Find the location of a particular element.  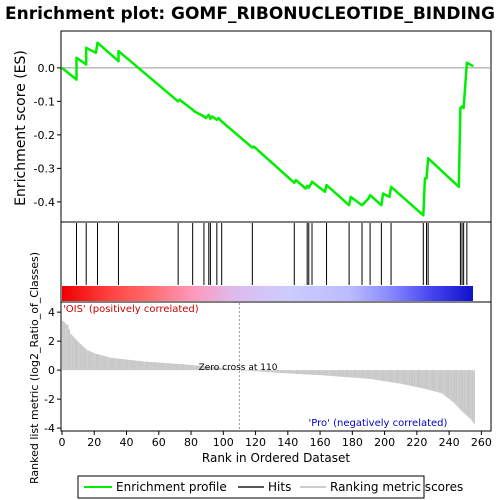

es-y-tick-label: -0.2 is located at coordinates (44, 135).